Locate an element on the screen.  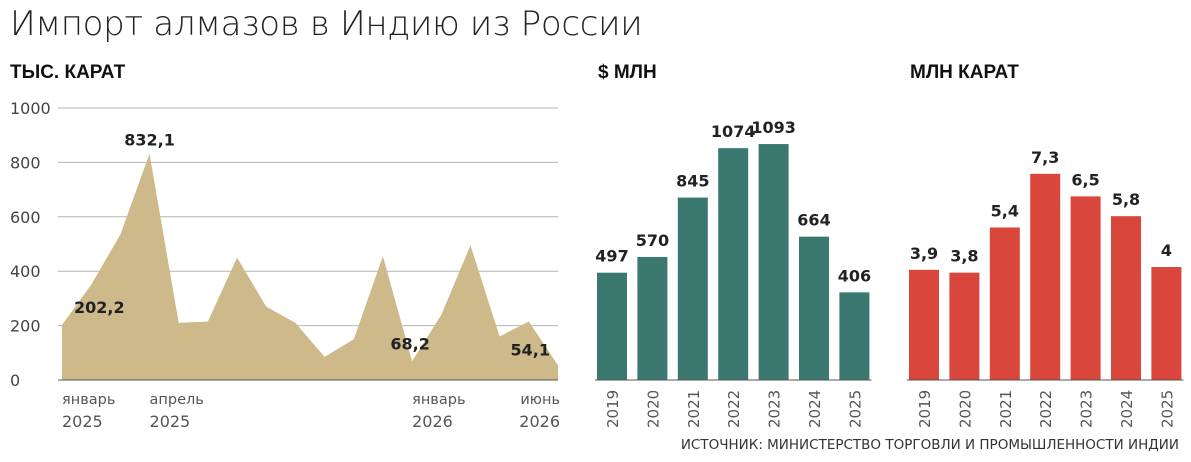
usd-value-label: 570 is located at coordinates (652, 240).